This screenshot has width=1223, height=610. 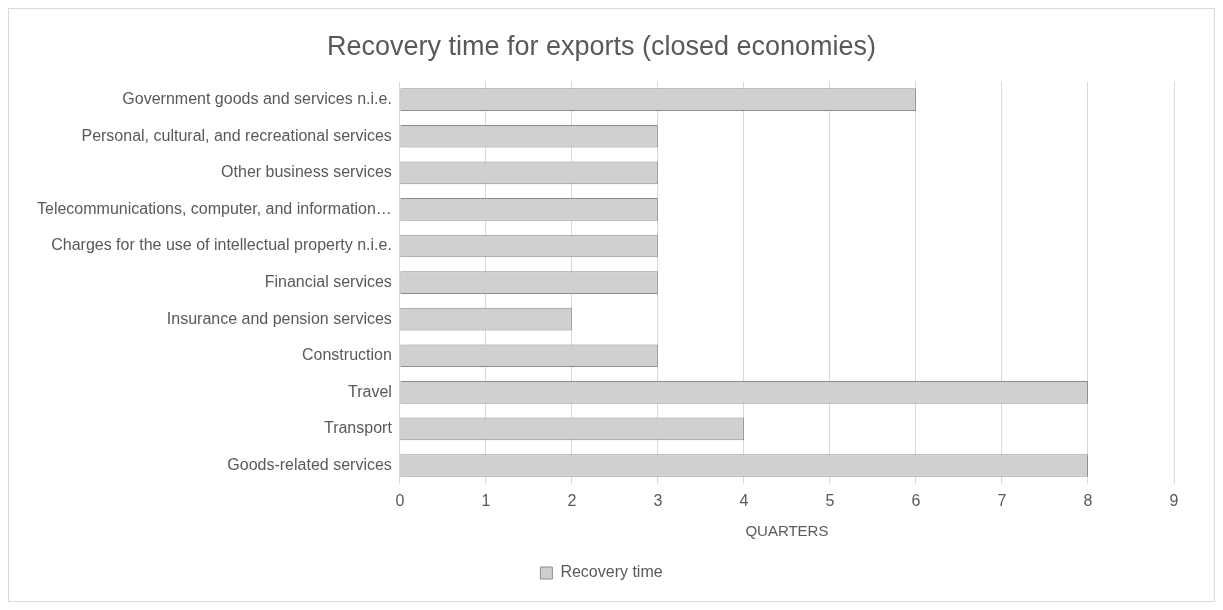 I want to click on x-tick-label: 7, so click(x=1002, y=500).